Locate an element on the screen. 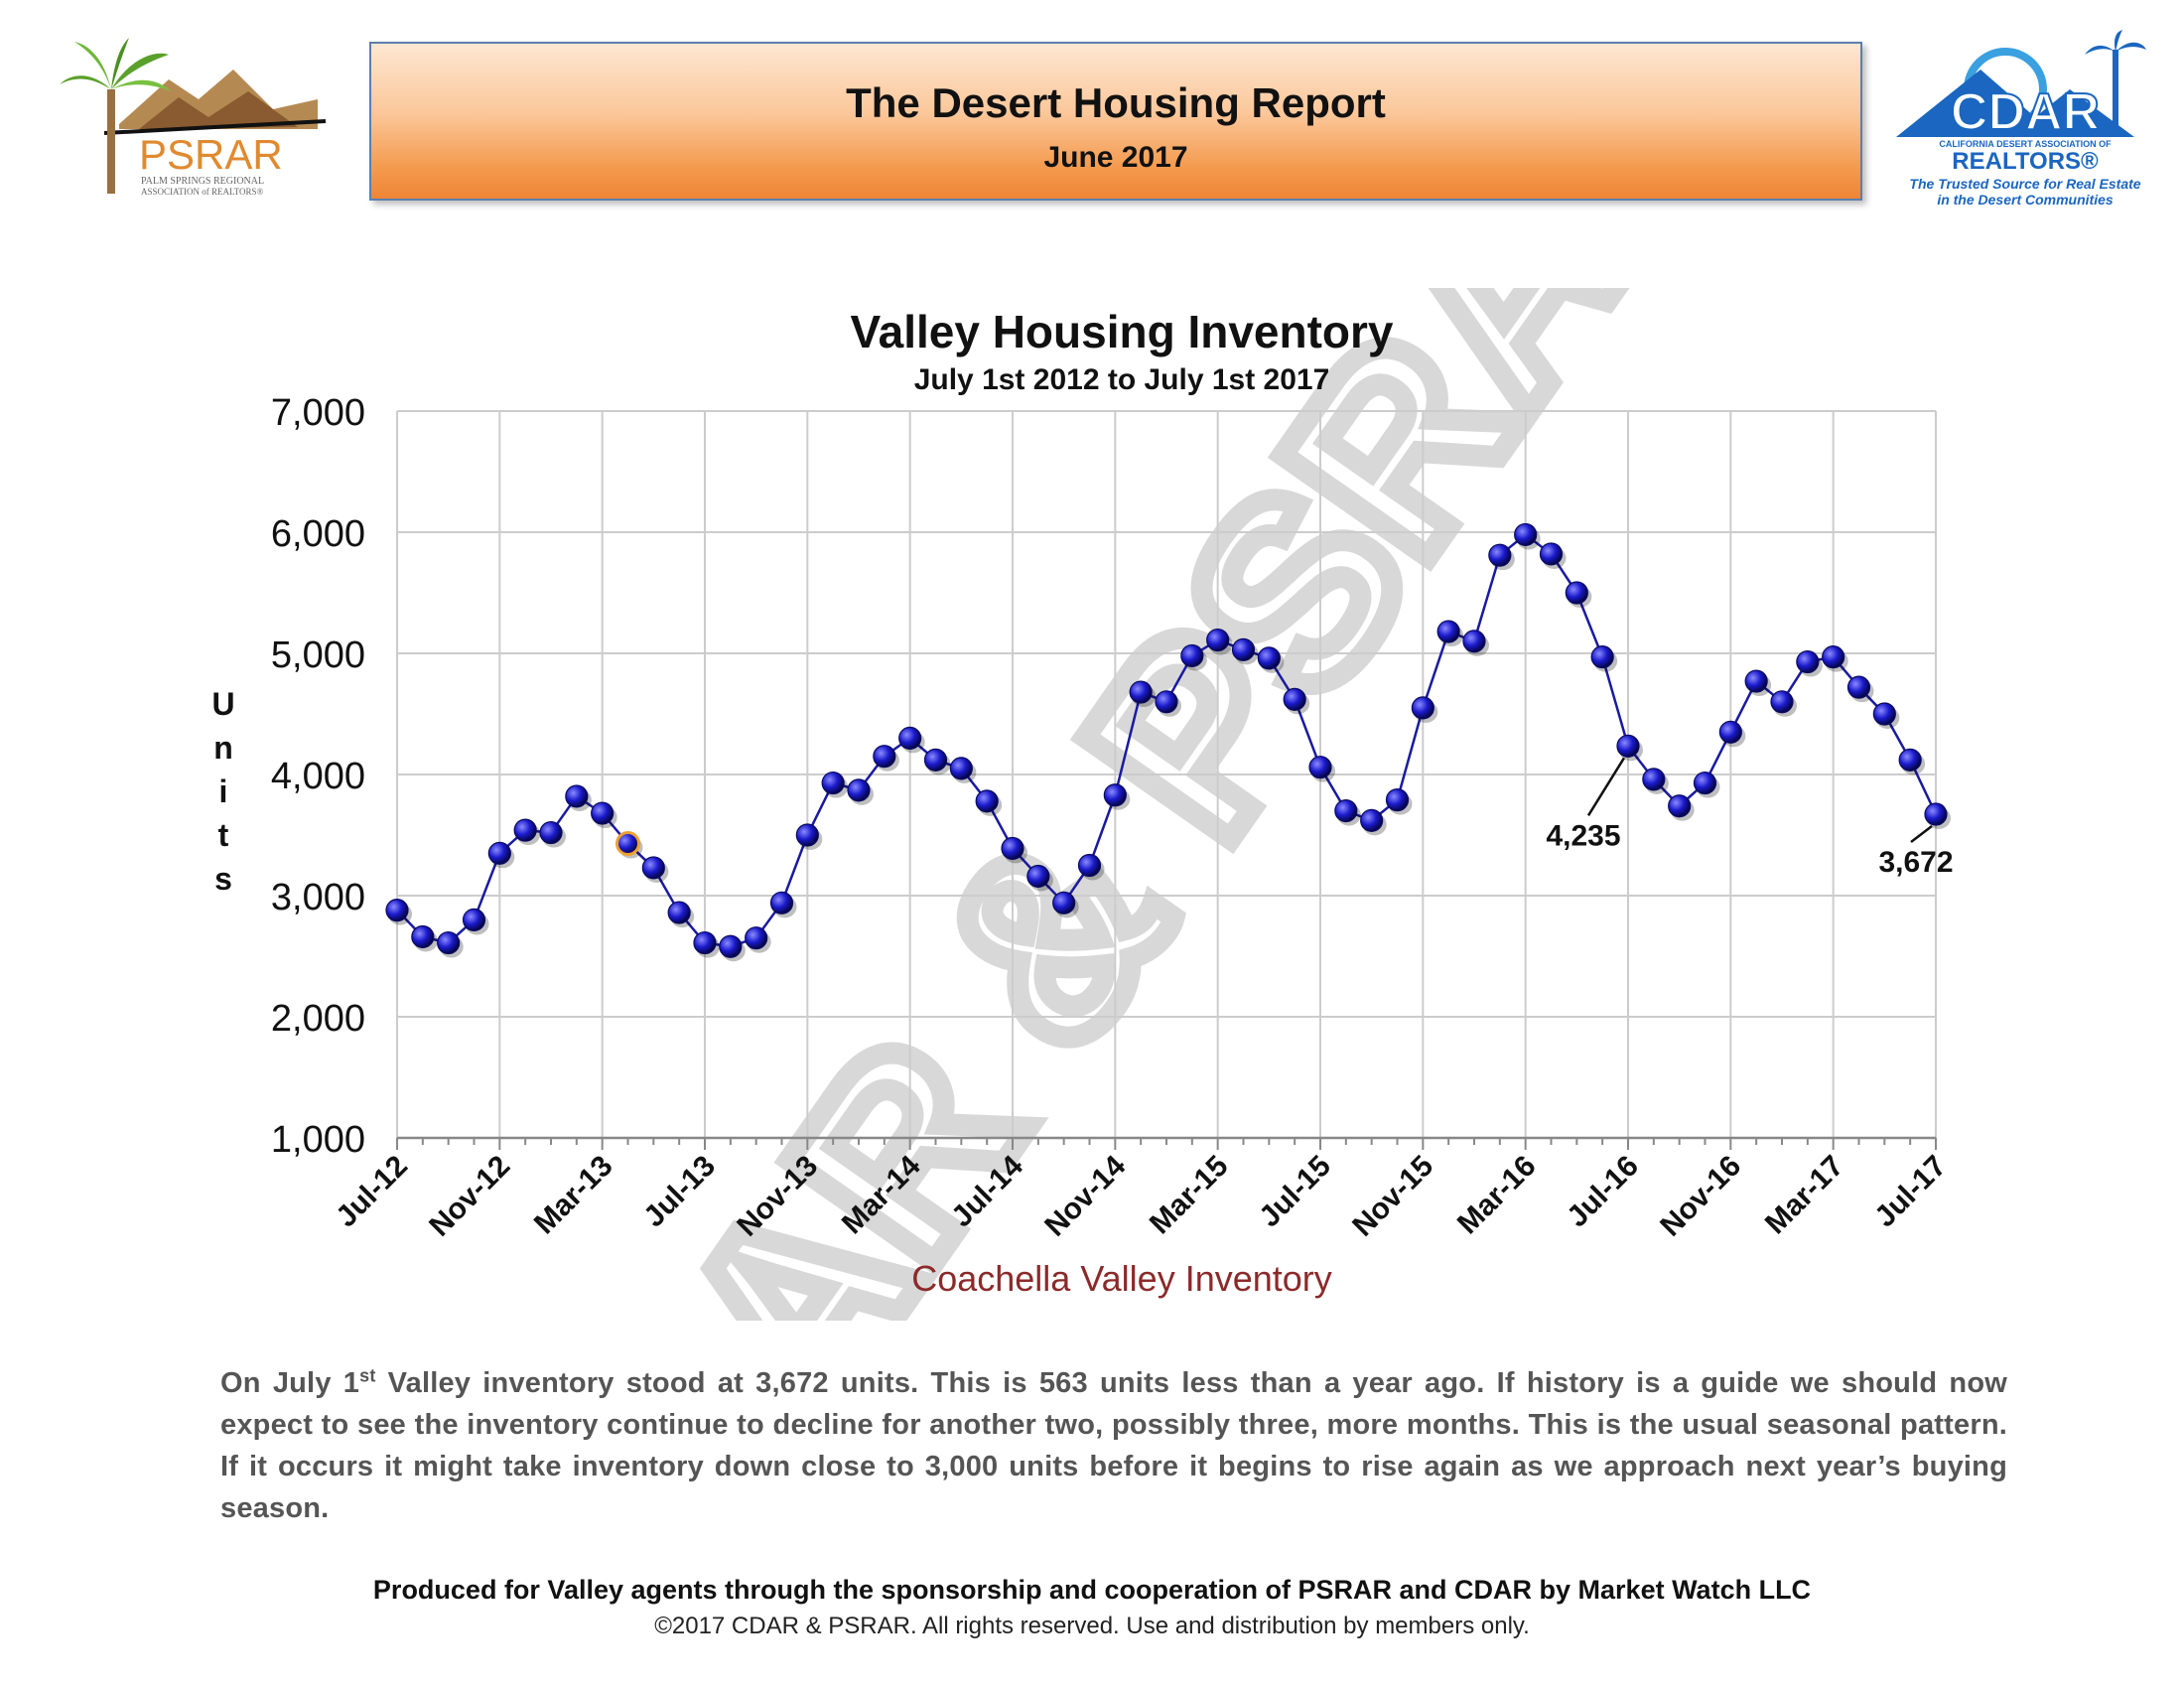 This screenshot has height=1688, width=2184. svg-text: ASSOCIATION of REALTORS® is located at coordinates (202, 192).